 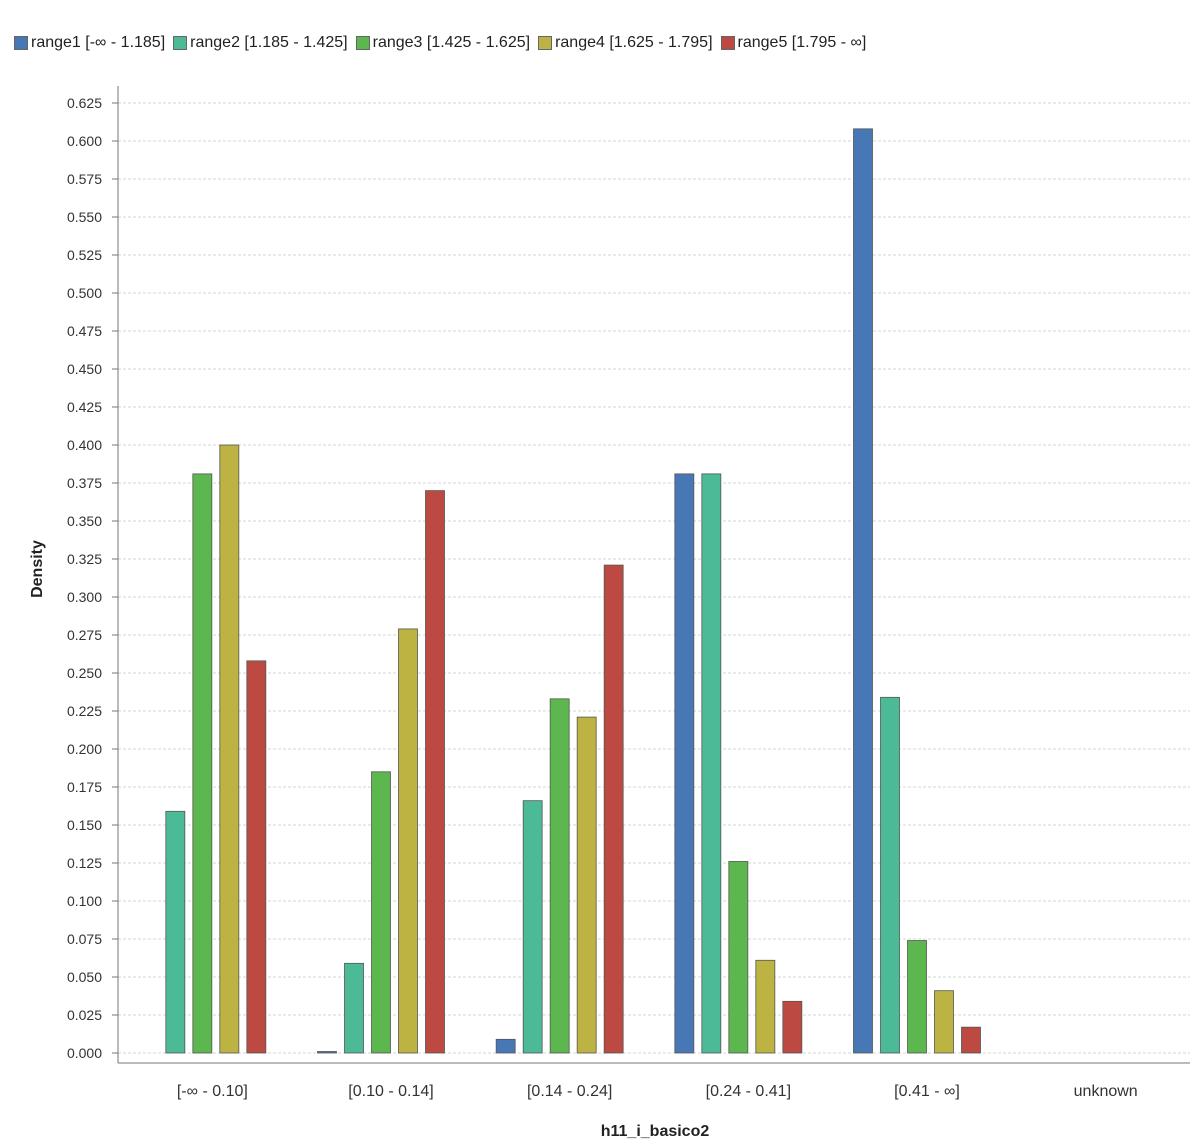 What do you see at coordinates (229, 749) in the screenshot?
I see `bar-series4-cat1` at bounding box center [229, 749].